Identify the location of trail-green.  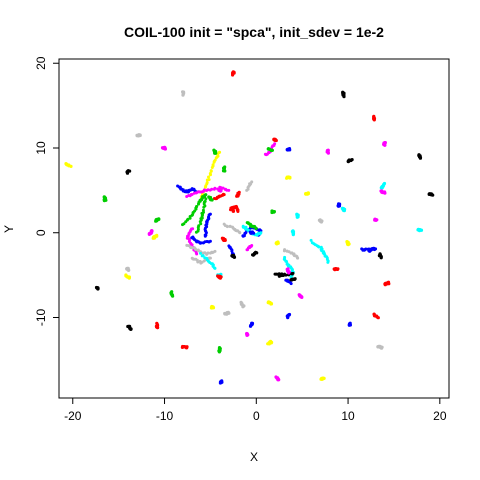
(251, 225).